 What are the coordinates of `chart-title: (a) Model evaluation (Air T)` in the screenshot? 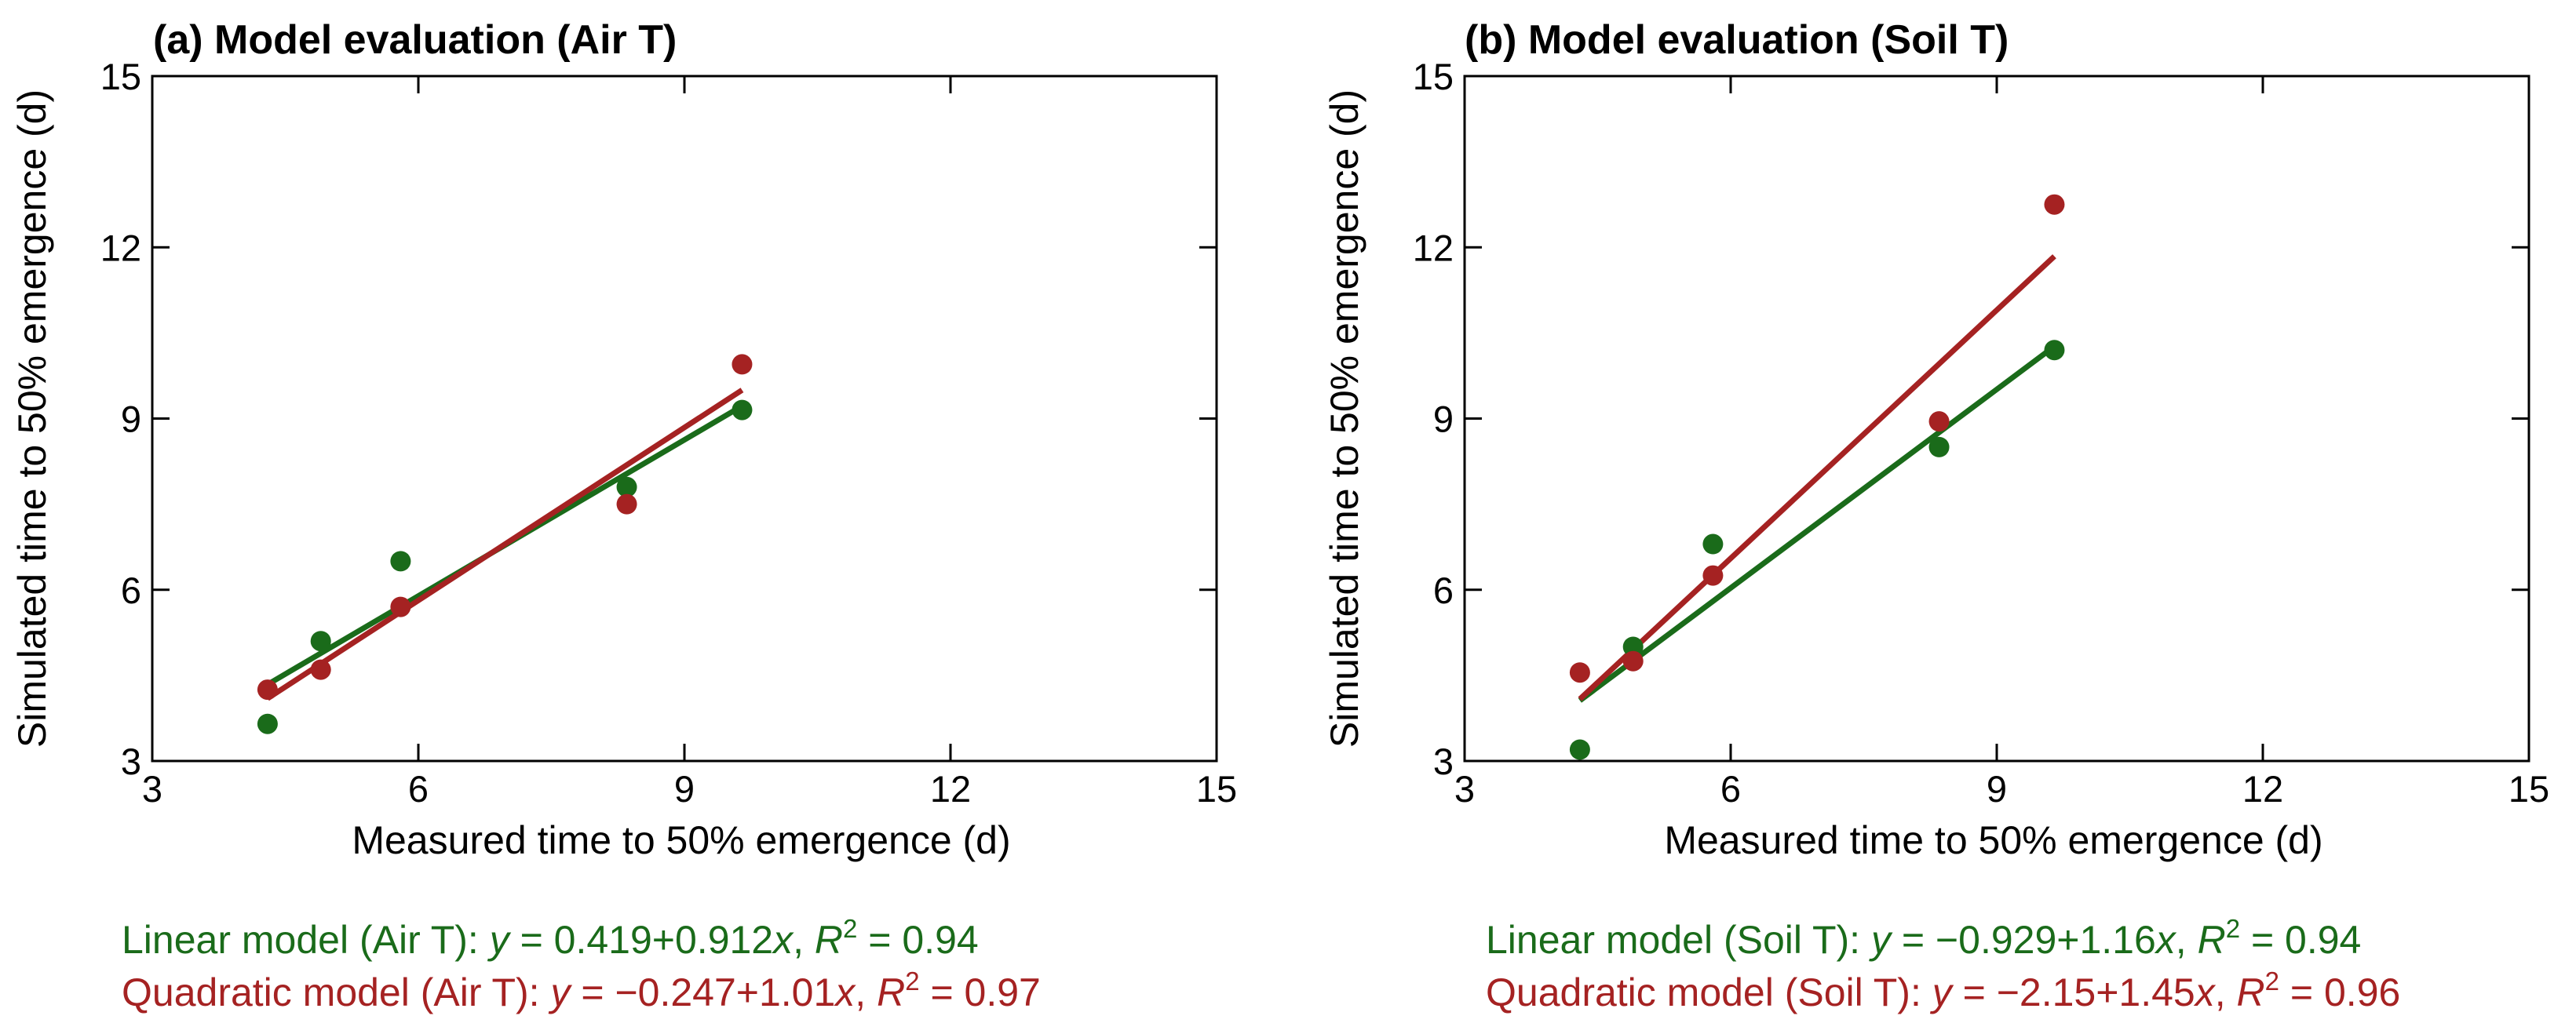 It's located at (415, 40).